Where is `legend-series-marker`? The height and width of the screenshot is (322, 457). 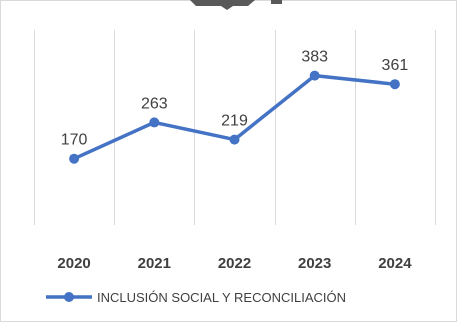
legend-series-marker is located at coordinates (69, 297).